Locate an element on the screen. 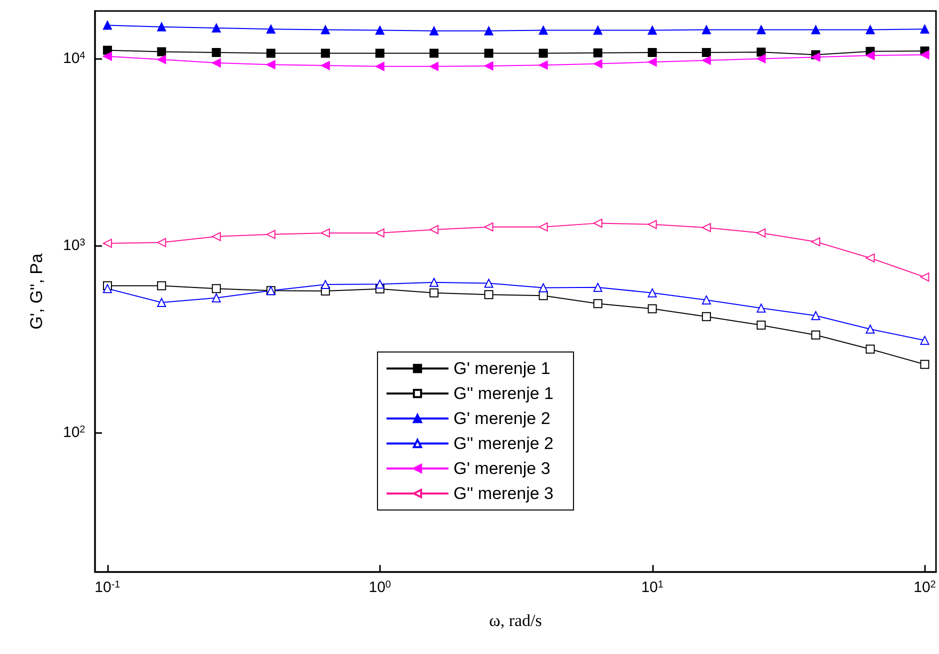  y-axis-title: G', G'', Pa is located at coordinates (36, 291).